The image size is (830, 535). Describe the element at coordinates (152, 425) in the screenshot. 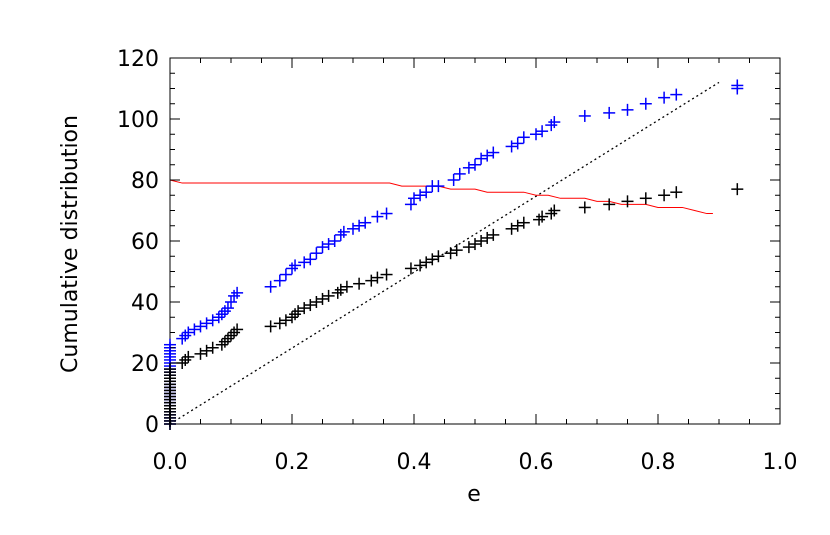

I see `y-tick-label: 0` at that location.